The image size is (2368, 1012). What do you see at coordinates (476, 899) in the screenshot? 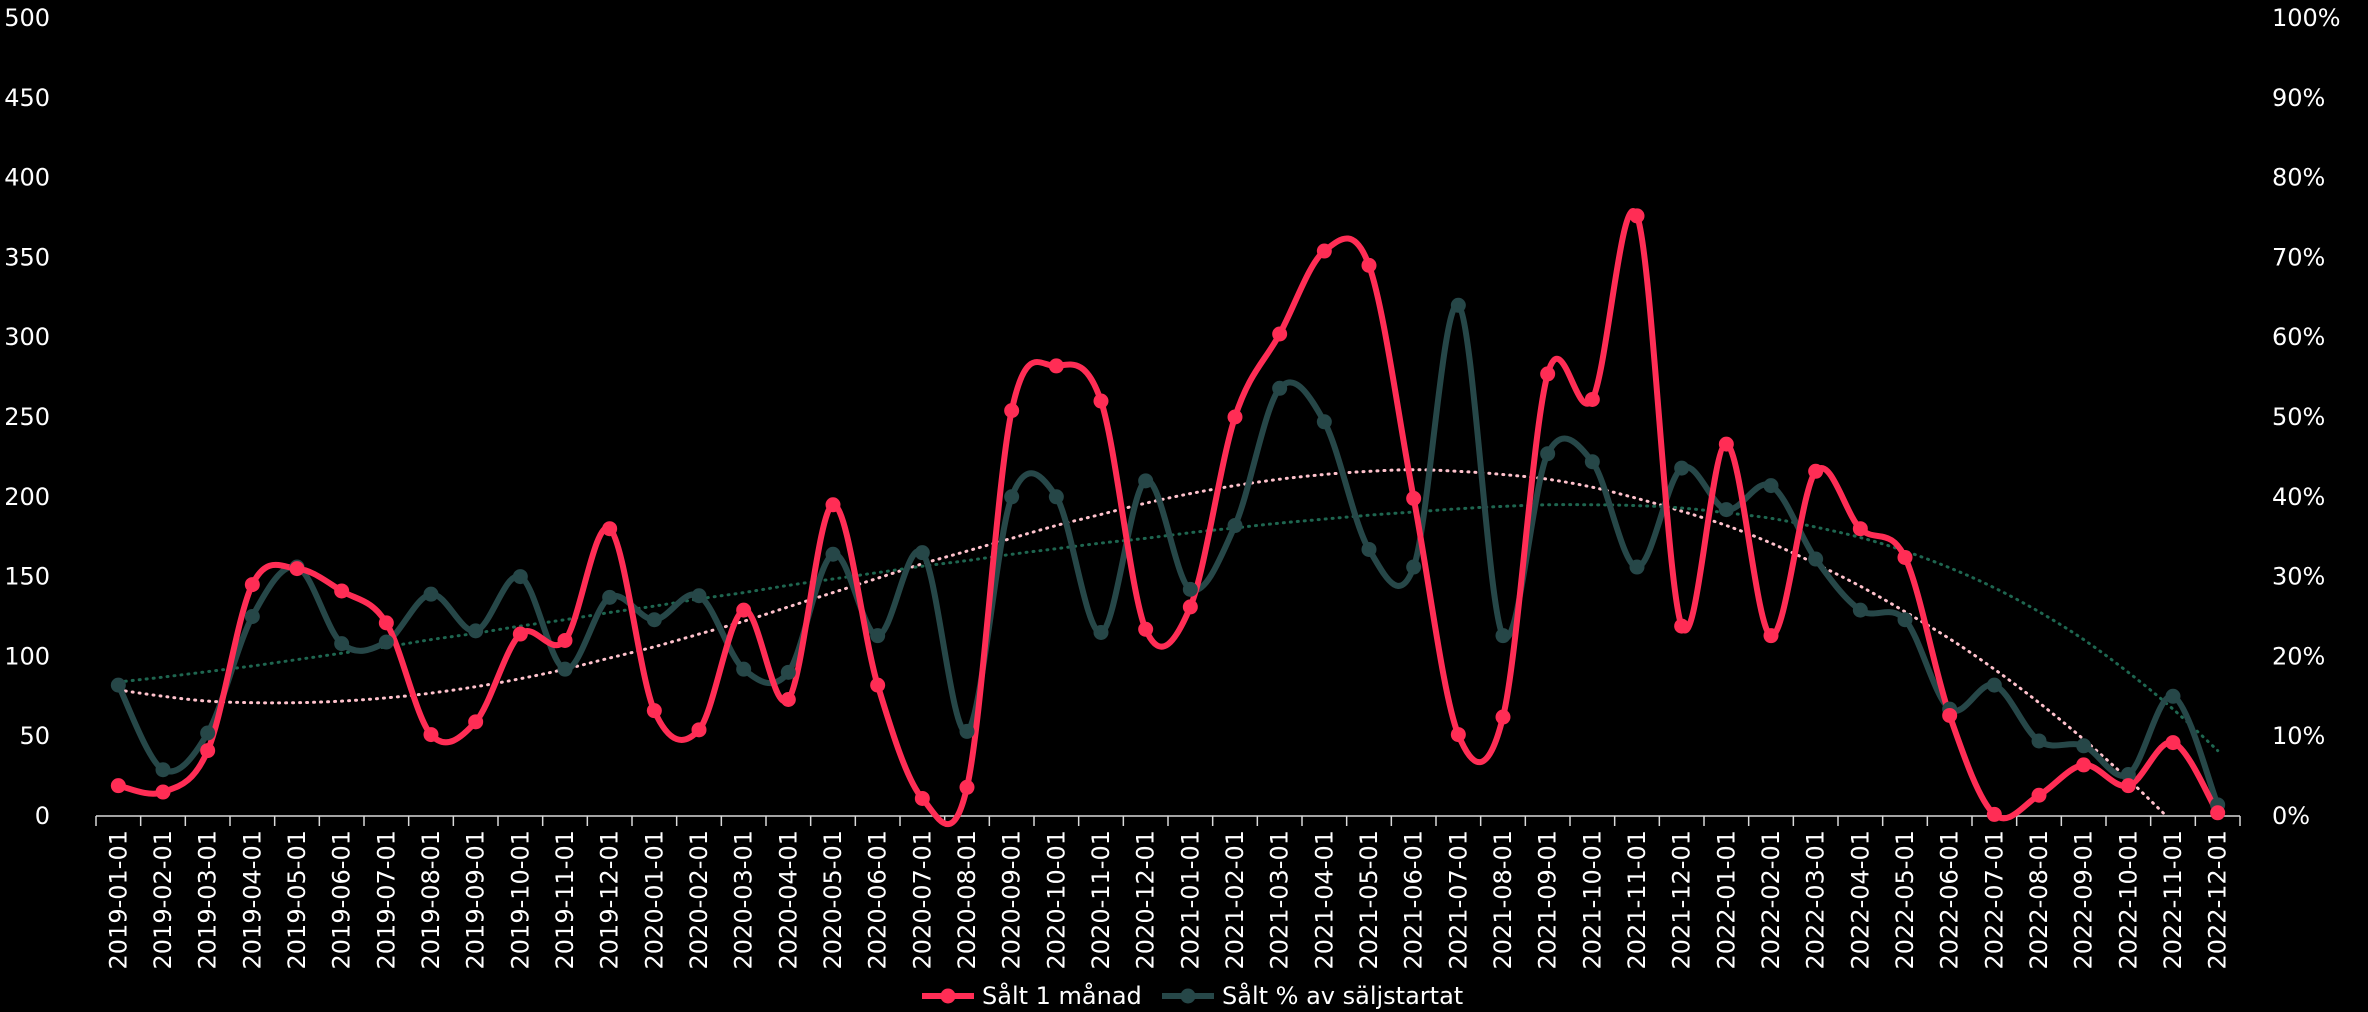
I see `x-tick-label: 2019-09-01` at bounding box center [476, 899].